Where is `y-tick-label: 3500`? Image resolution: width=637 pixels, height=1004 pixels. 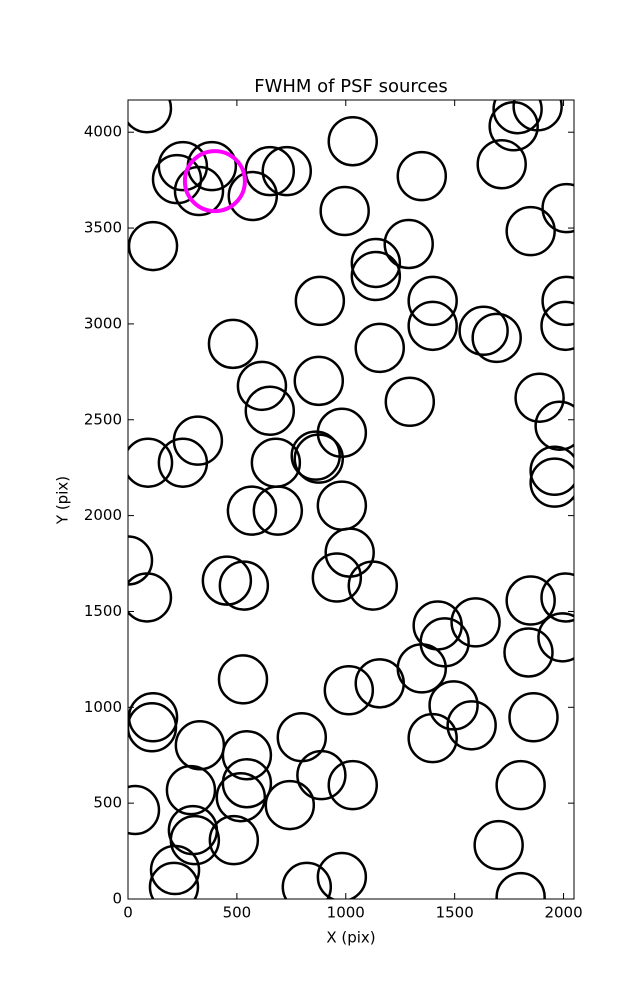
y-tick-label: 3500 is located at coordinates (103, 228).